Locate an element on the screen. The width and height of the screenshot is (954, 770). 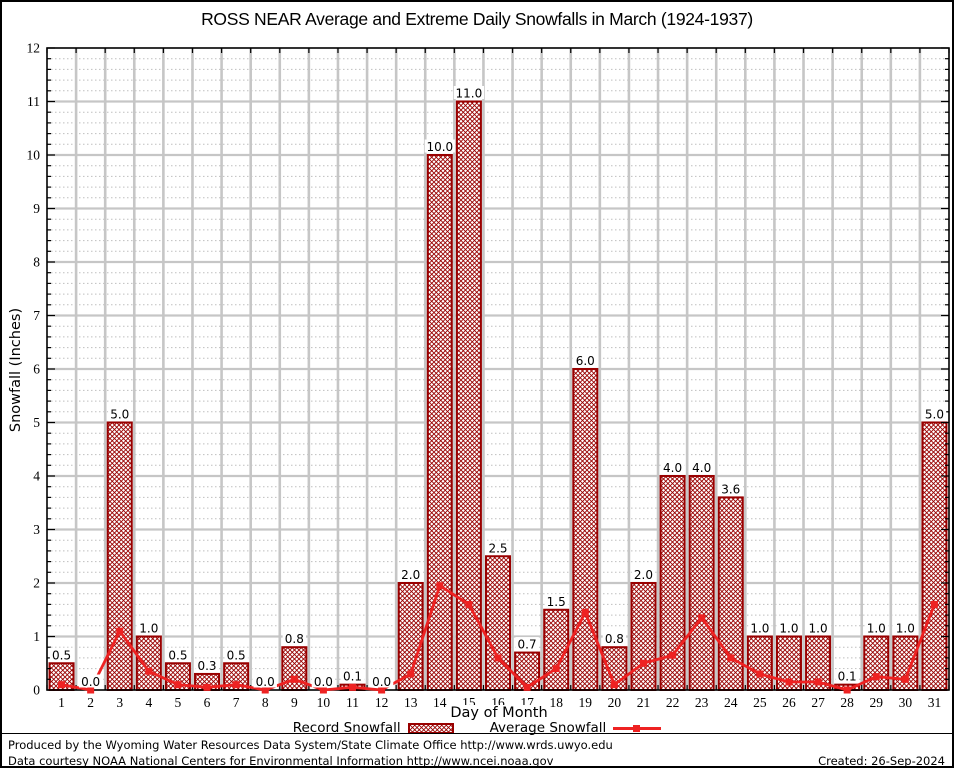
y-tick-label: 11 is located at coordinates (33, 101).